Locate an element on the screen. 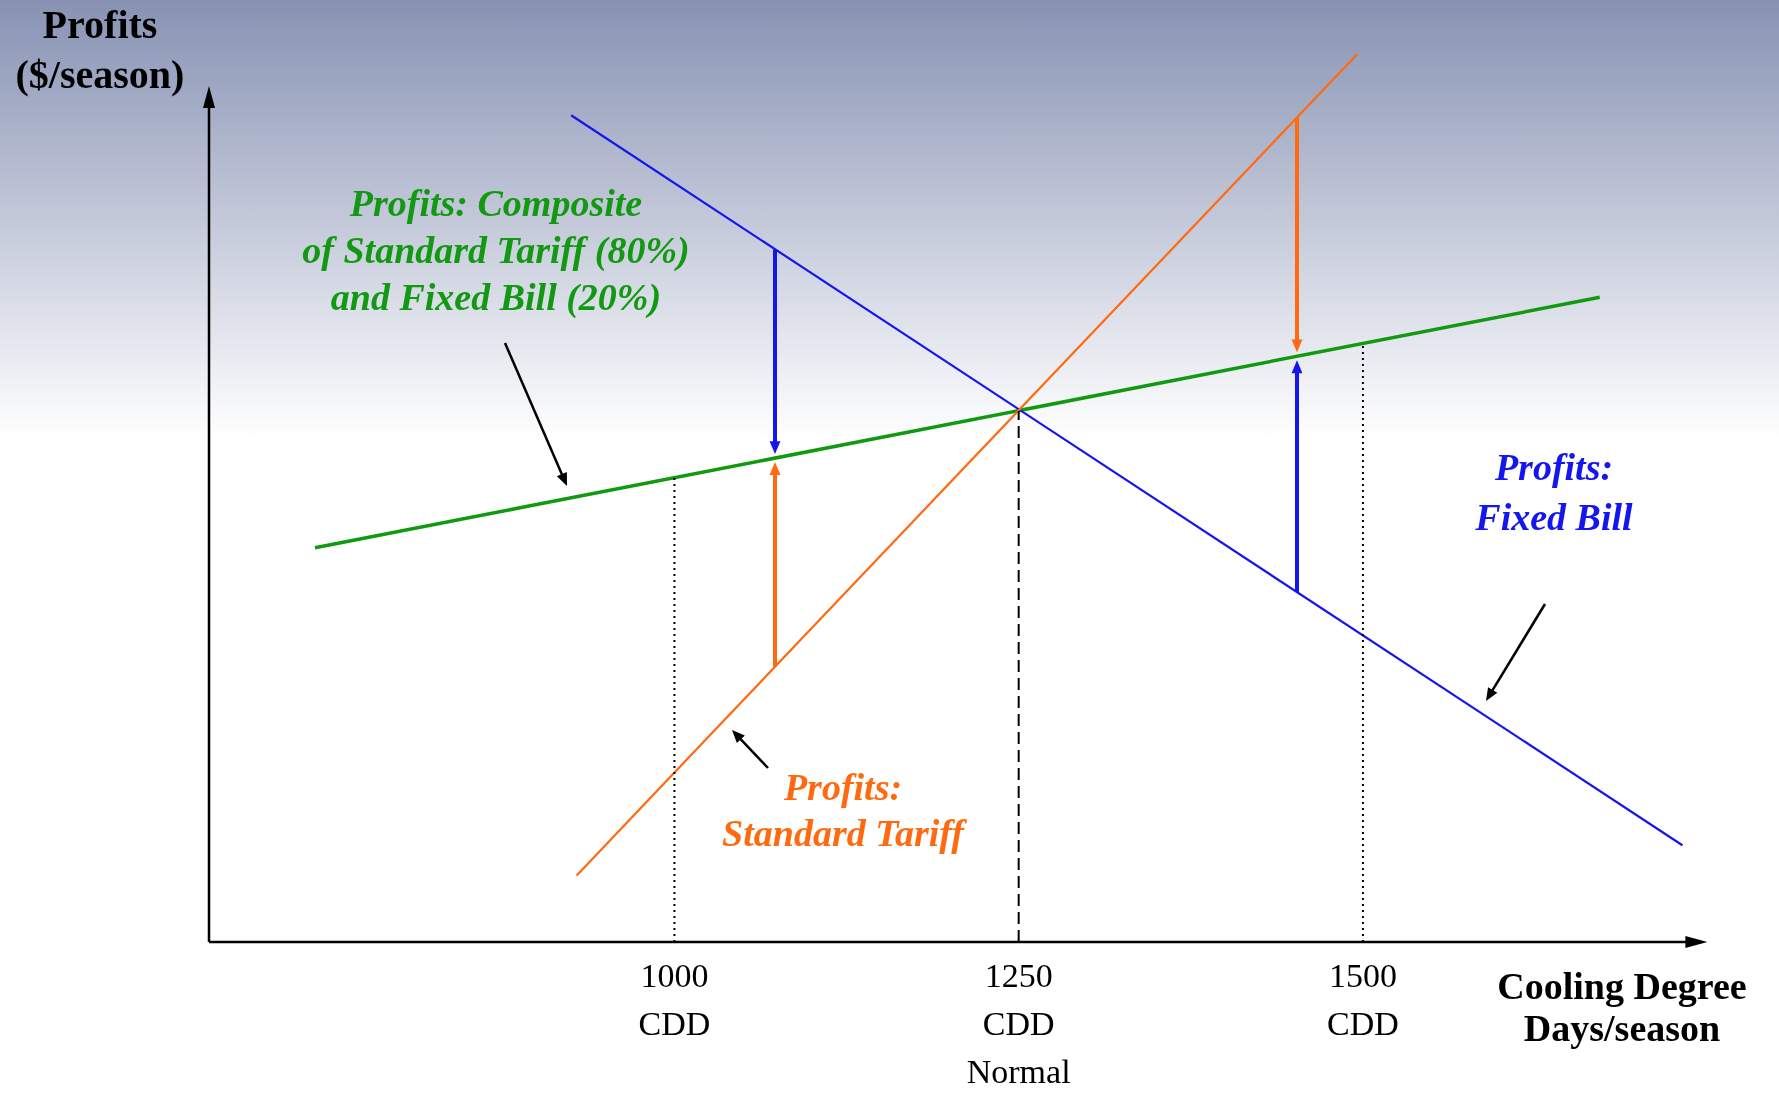 Image resolution: width=1779 pixels, height=1095 pixels. y-axis-title: Profits ($/season) is located at coordinates (100, 49).